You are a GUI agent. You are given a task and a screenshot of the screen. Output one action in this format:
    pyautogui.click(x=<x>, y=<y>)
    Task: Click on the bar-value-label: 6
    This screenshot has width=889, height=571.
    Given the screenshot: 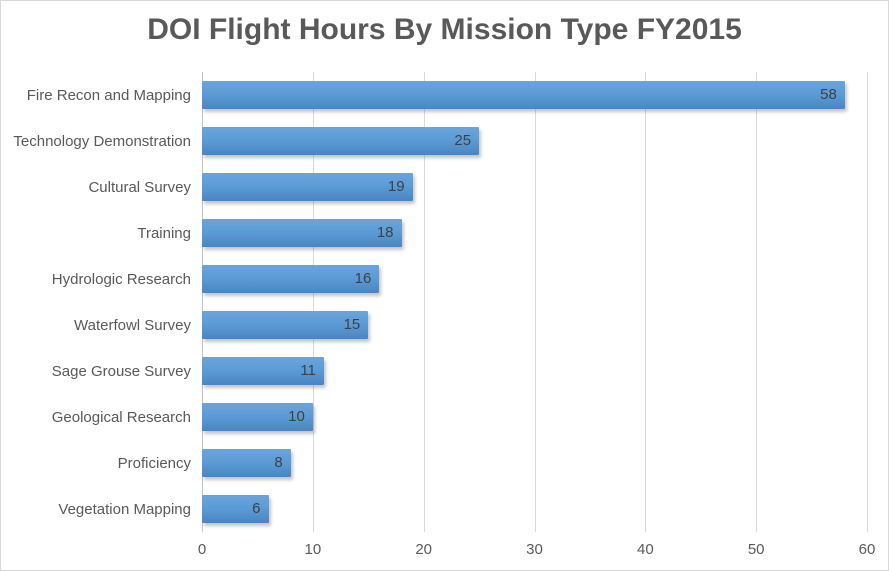 What is the action you would take?
    pyautogui.click(x=256, y=508)
    